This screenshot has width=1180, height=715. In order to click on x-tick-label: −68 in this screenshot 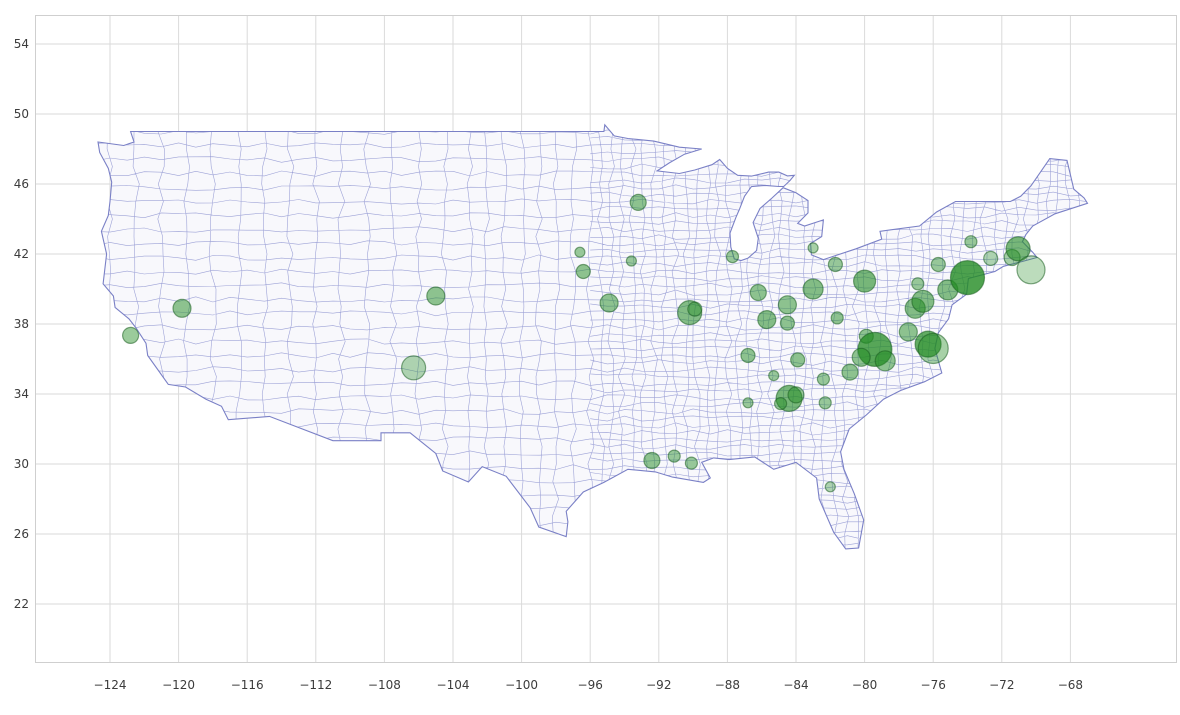, I will do `click(1070, 685)`.